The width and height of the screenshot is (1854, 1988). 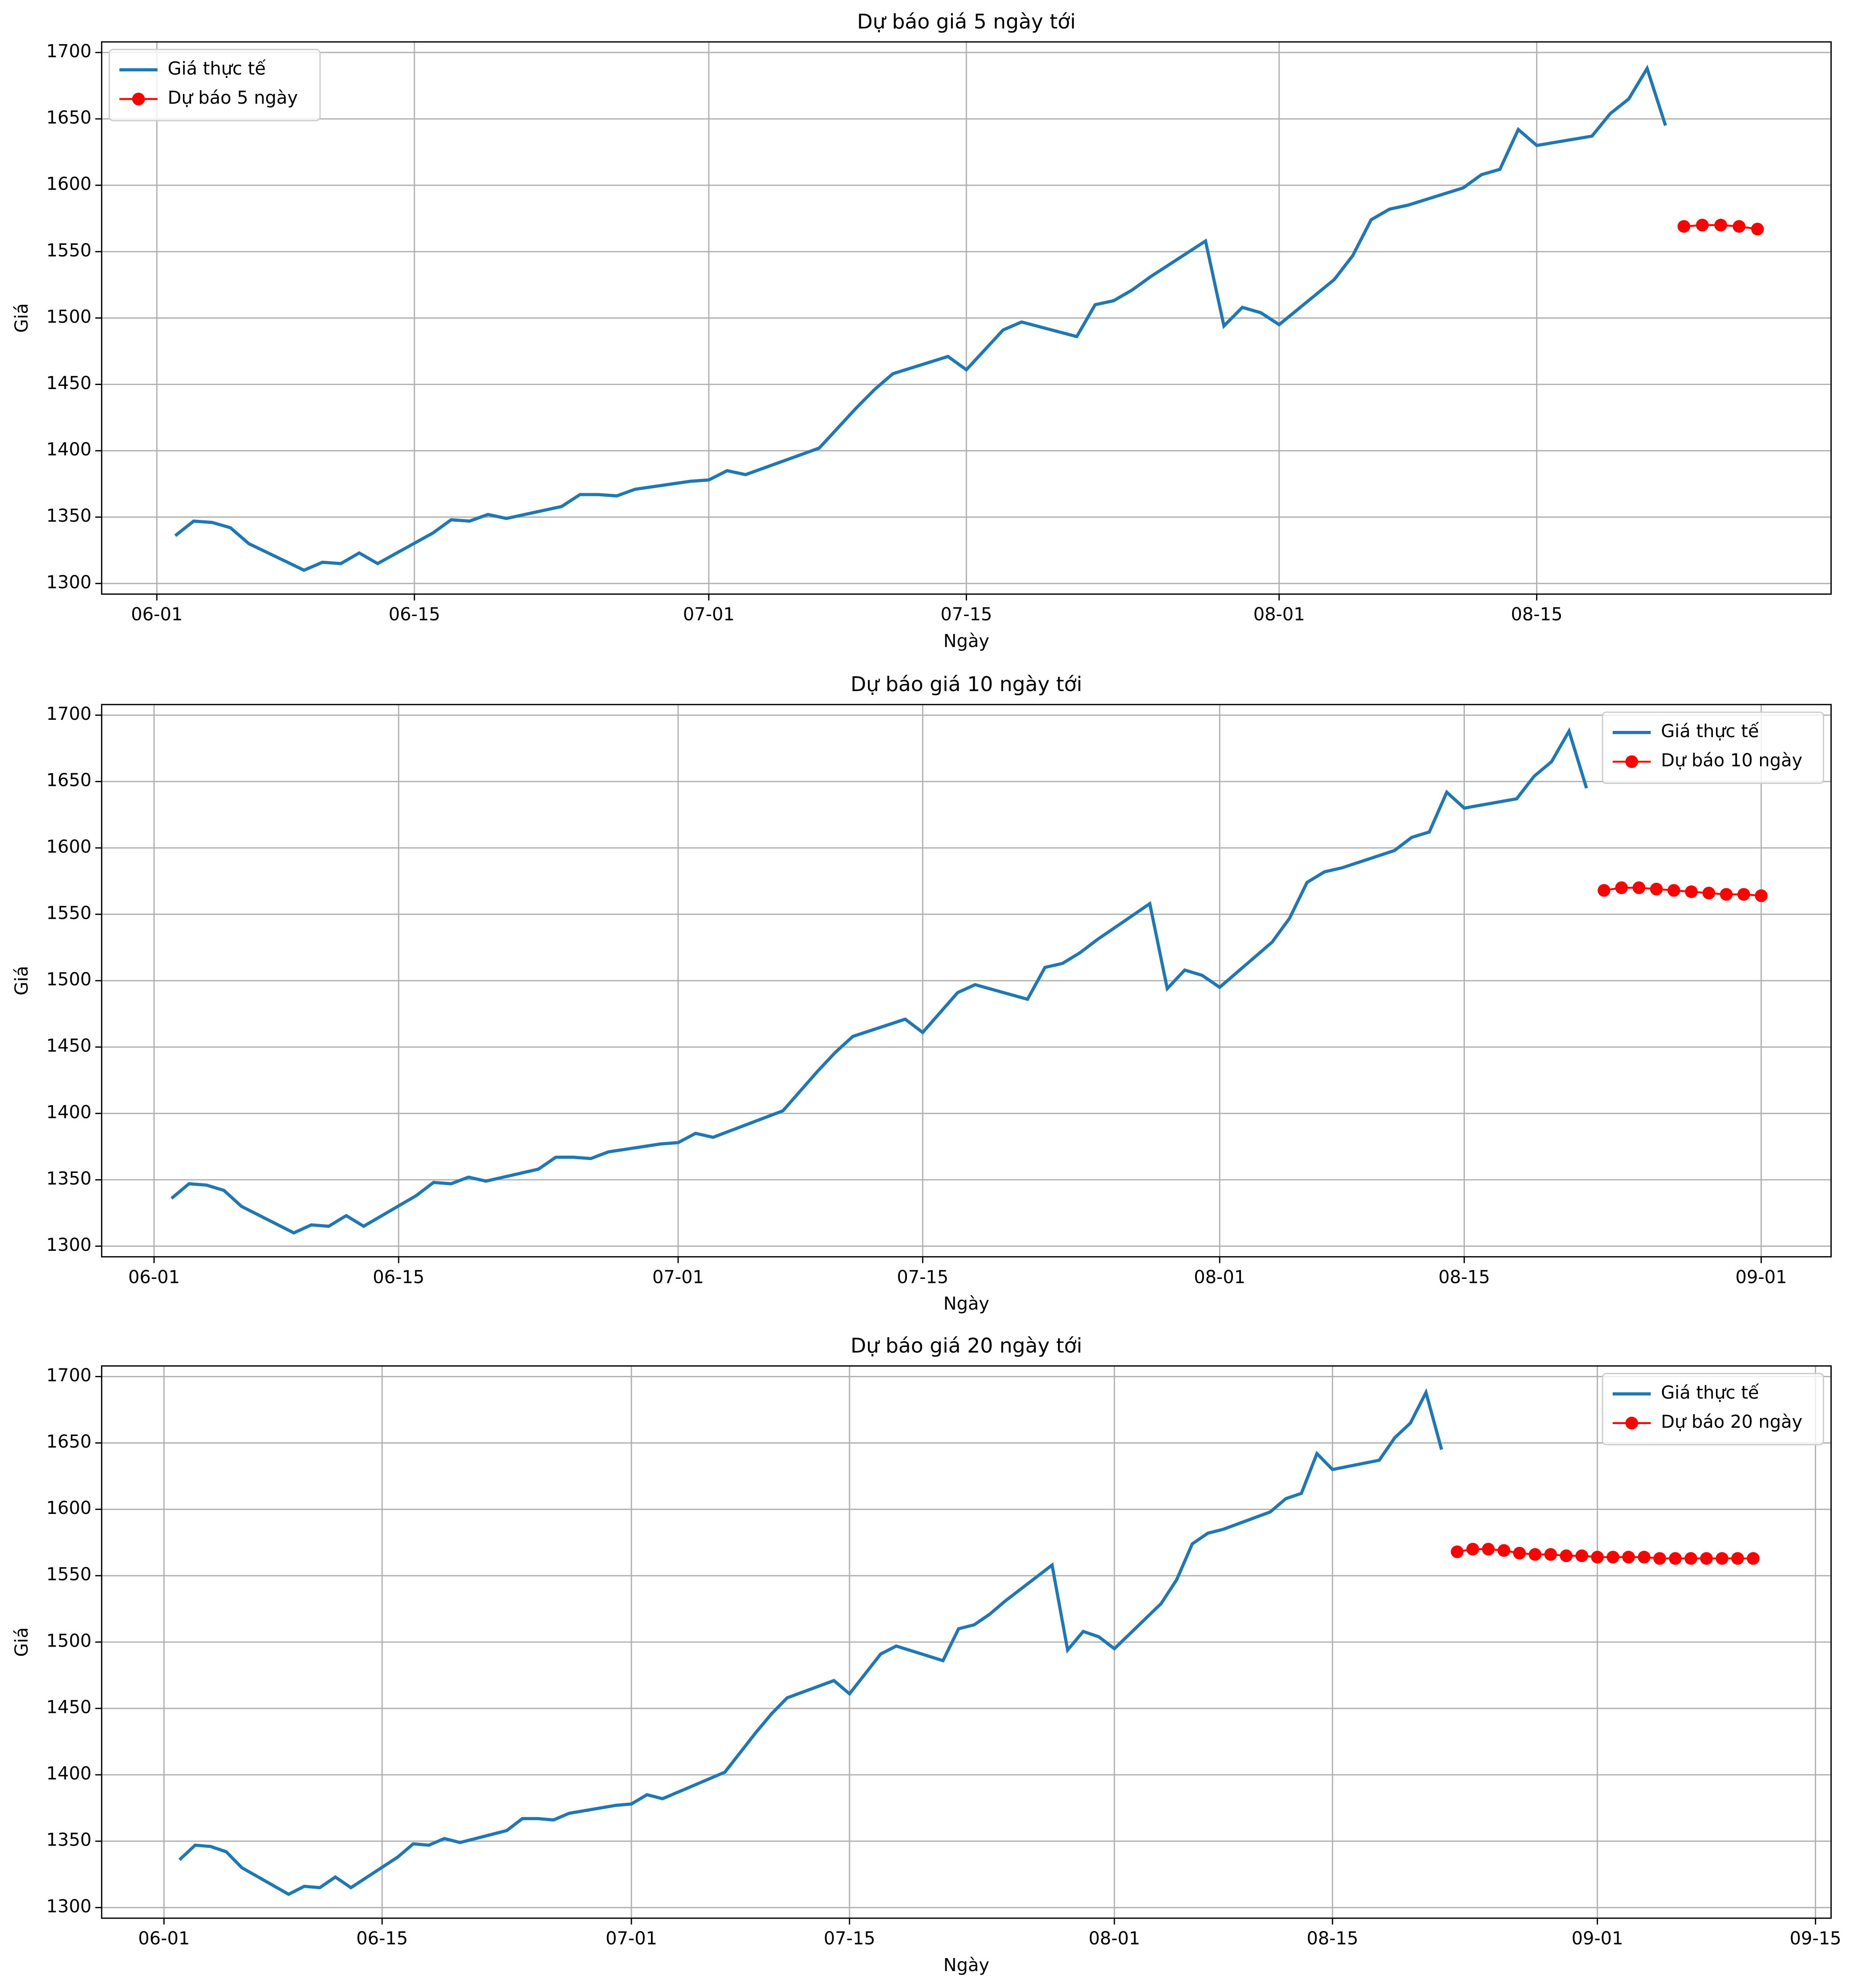 I want to click on legend: Giá thực tế Dự báo 5 ngày, so click(x=215, y=85).